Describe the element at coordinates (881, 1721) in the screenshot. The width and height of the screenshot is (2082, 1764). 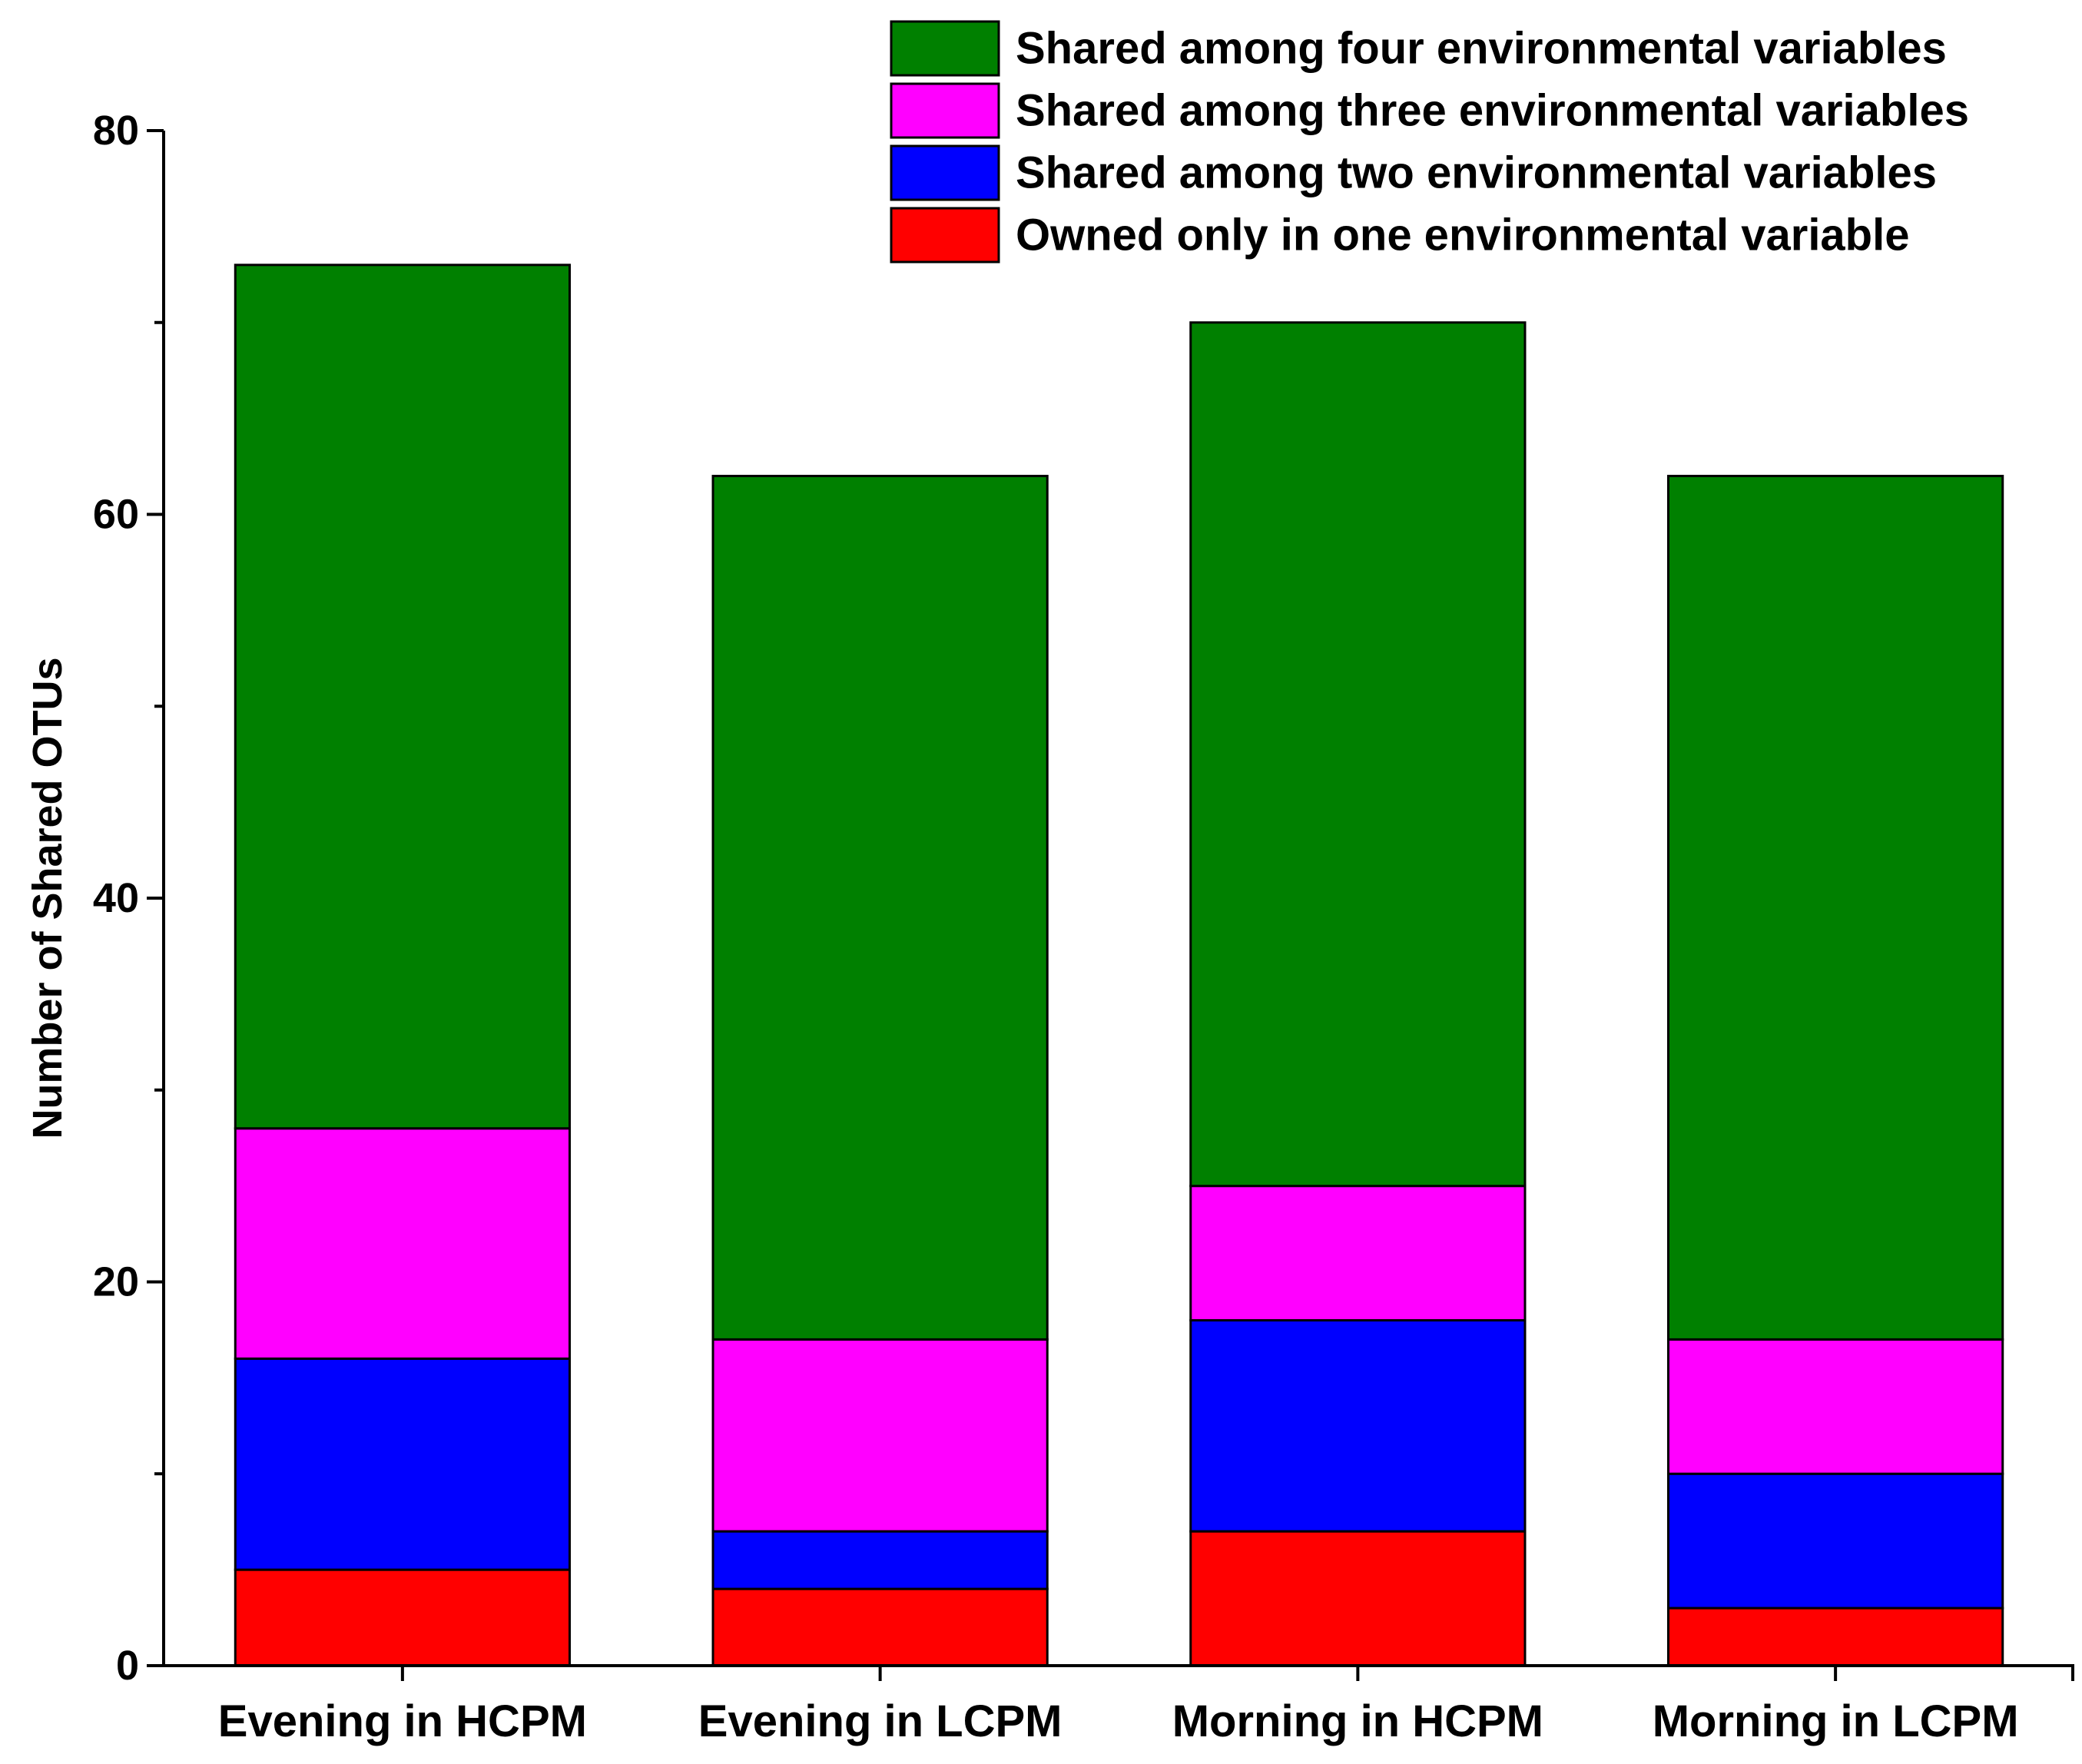
I see `x-category-label-2: Evening in LCPM` at that location.